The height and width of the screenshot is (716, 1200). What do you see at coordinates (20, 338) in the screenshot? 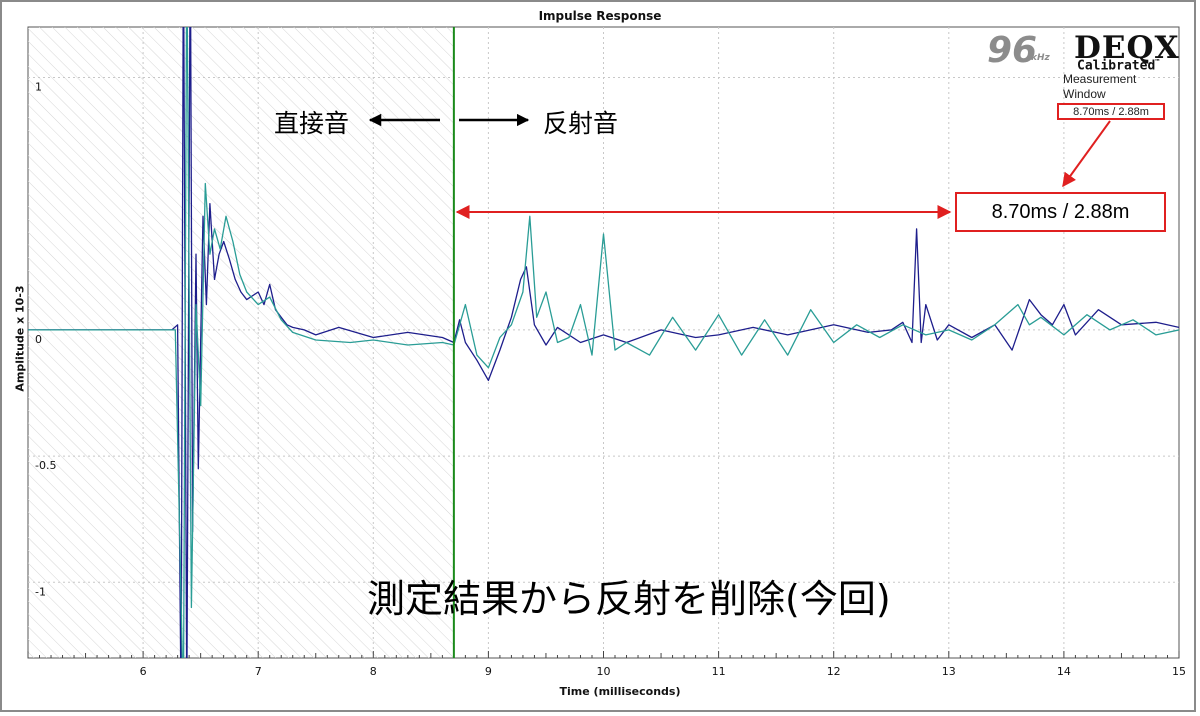
I see `y-axis-label: Amplitude x 10-3` at bounding box center [20, 338].